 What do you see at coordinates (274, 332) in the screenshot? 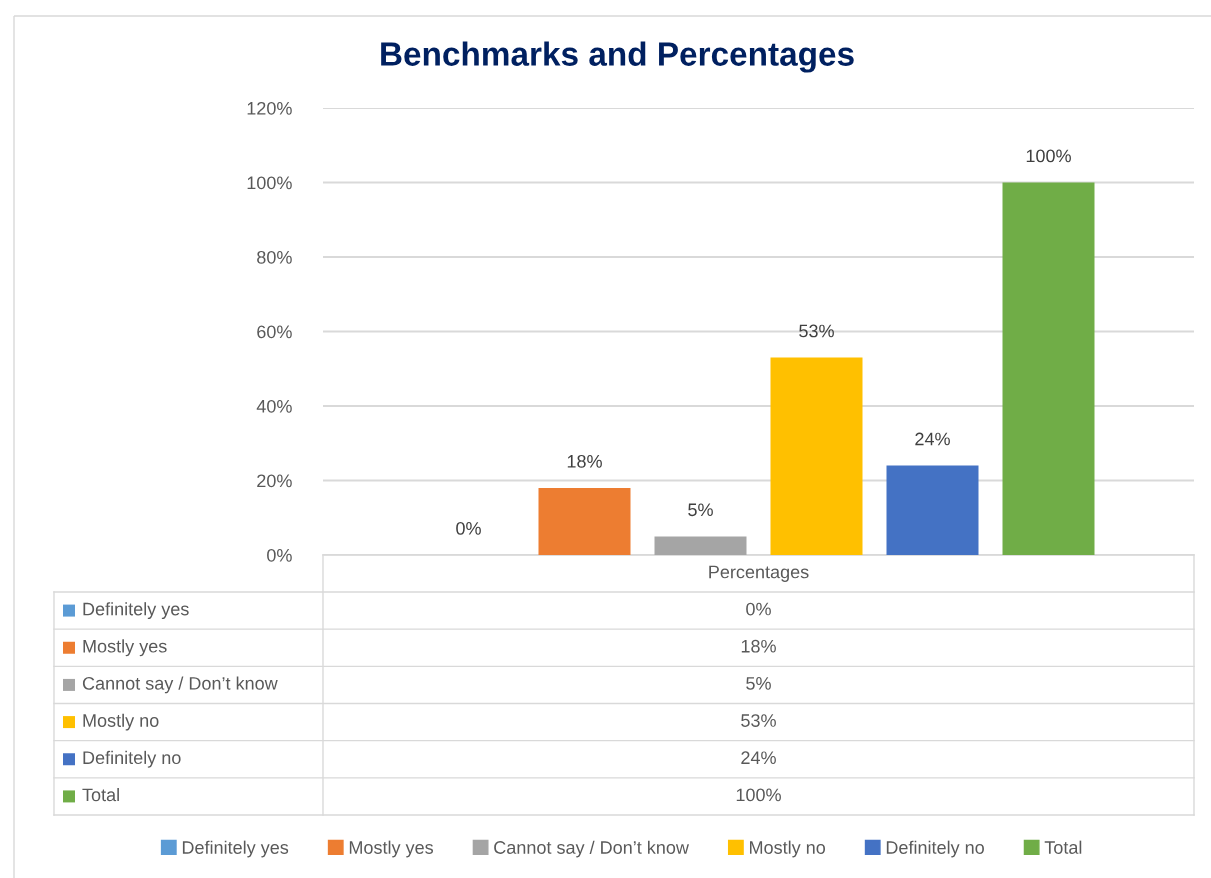
I see `y-tick-label: 60%` at bounding box center [274, 332].